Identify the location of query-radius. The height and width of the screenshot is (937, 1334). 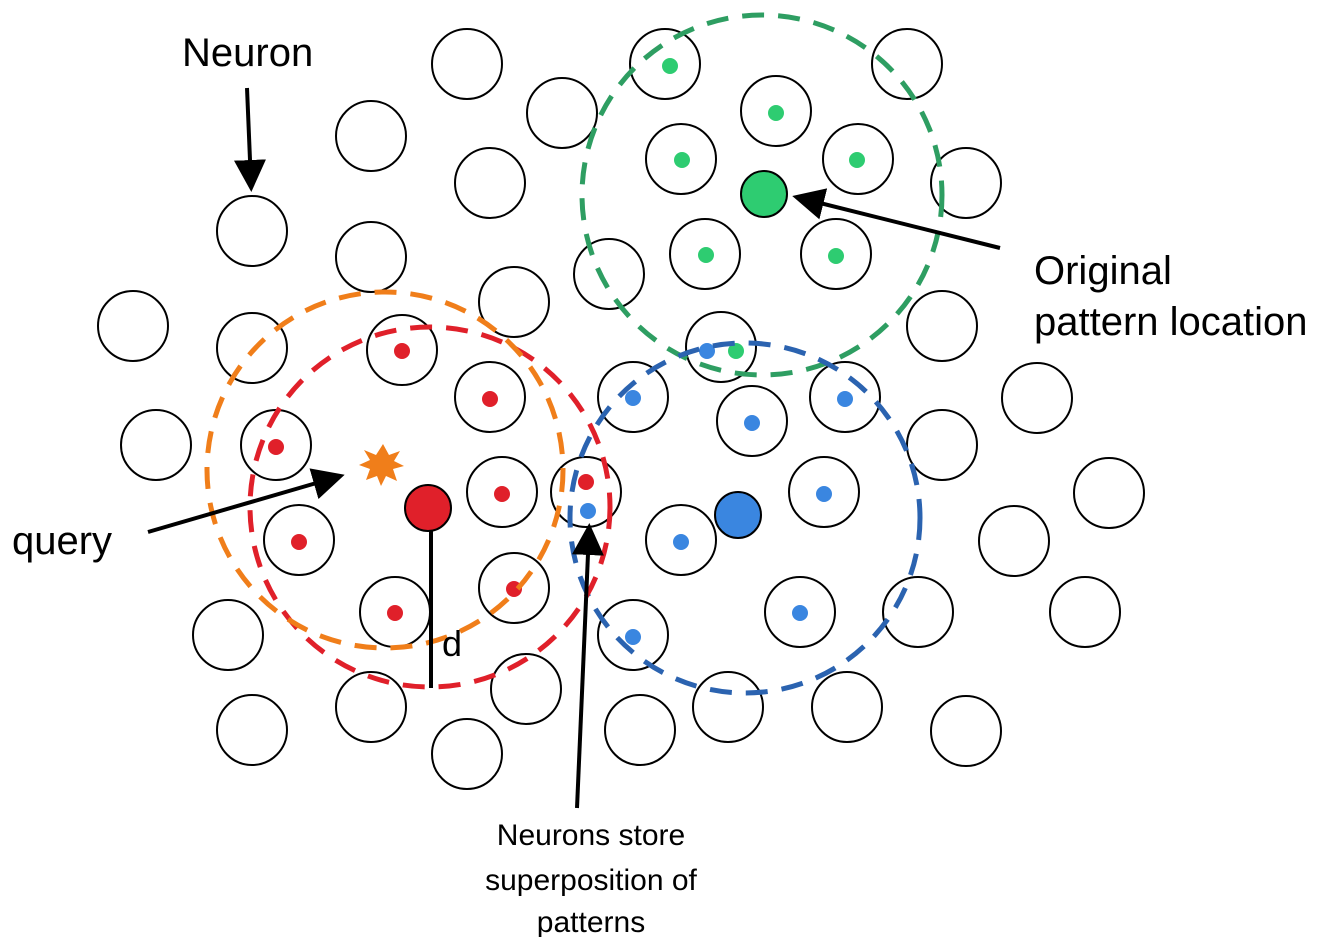
(385, 470).